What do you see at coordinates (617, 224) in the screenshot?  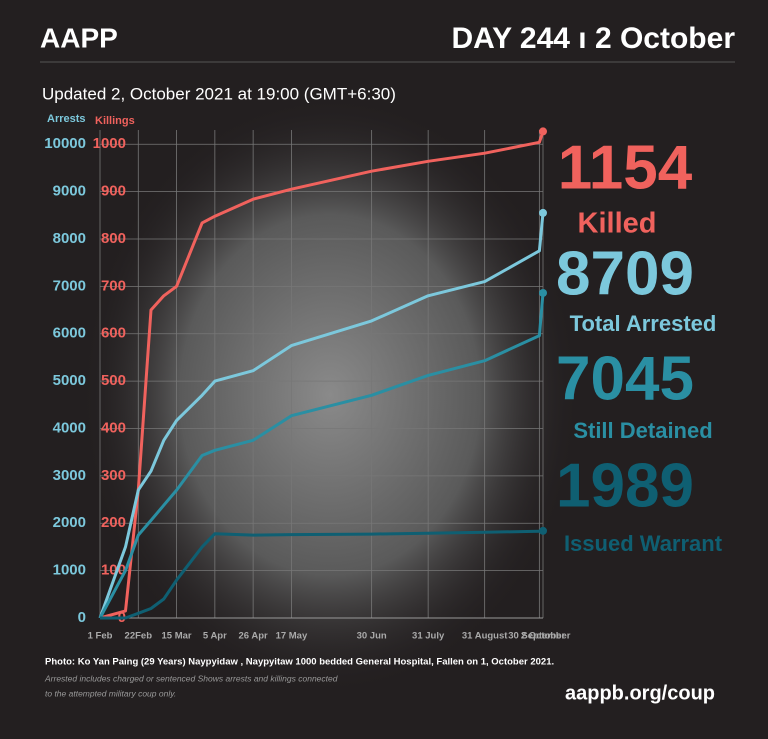 I see `stat-label: Killed` at bounding box center [617, 224].